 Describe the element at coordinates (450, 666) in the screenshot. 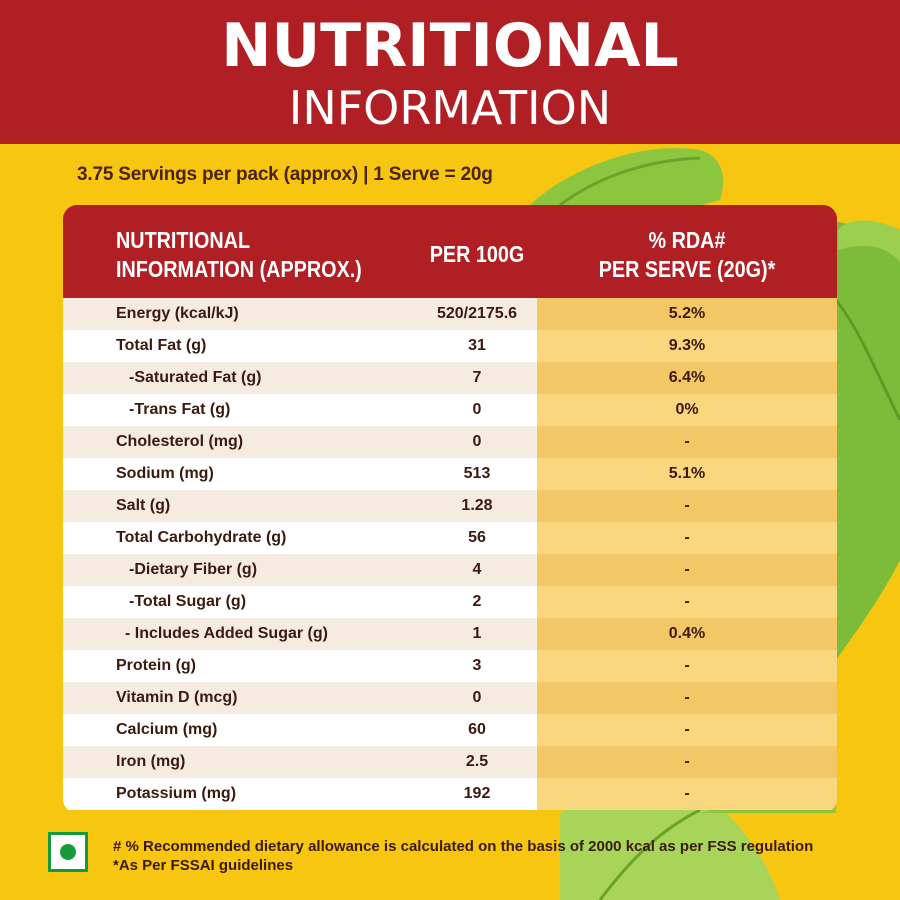

I see `table-row: Protein (g) 3 -` at that location.